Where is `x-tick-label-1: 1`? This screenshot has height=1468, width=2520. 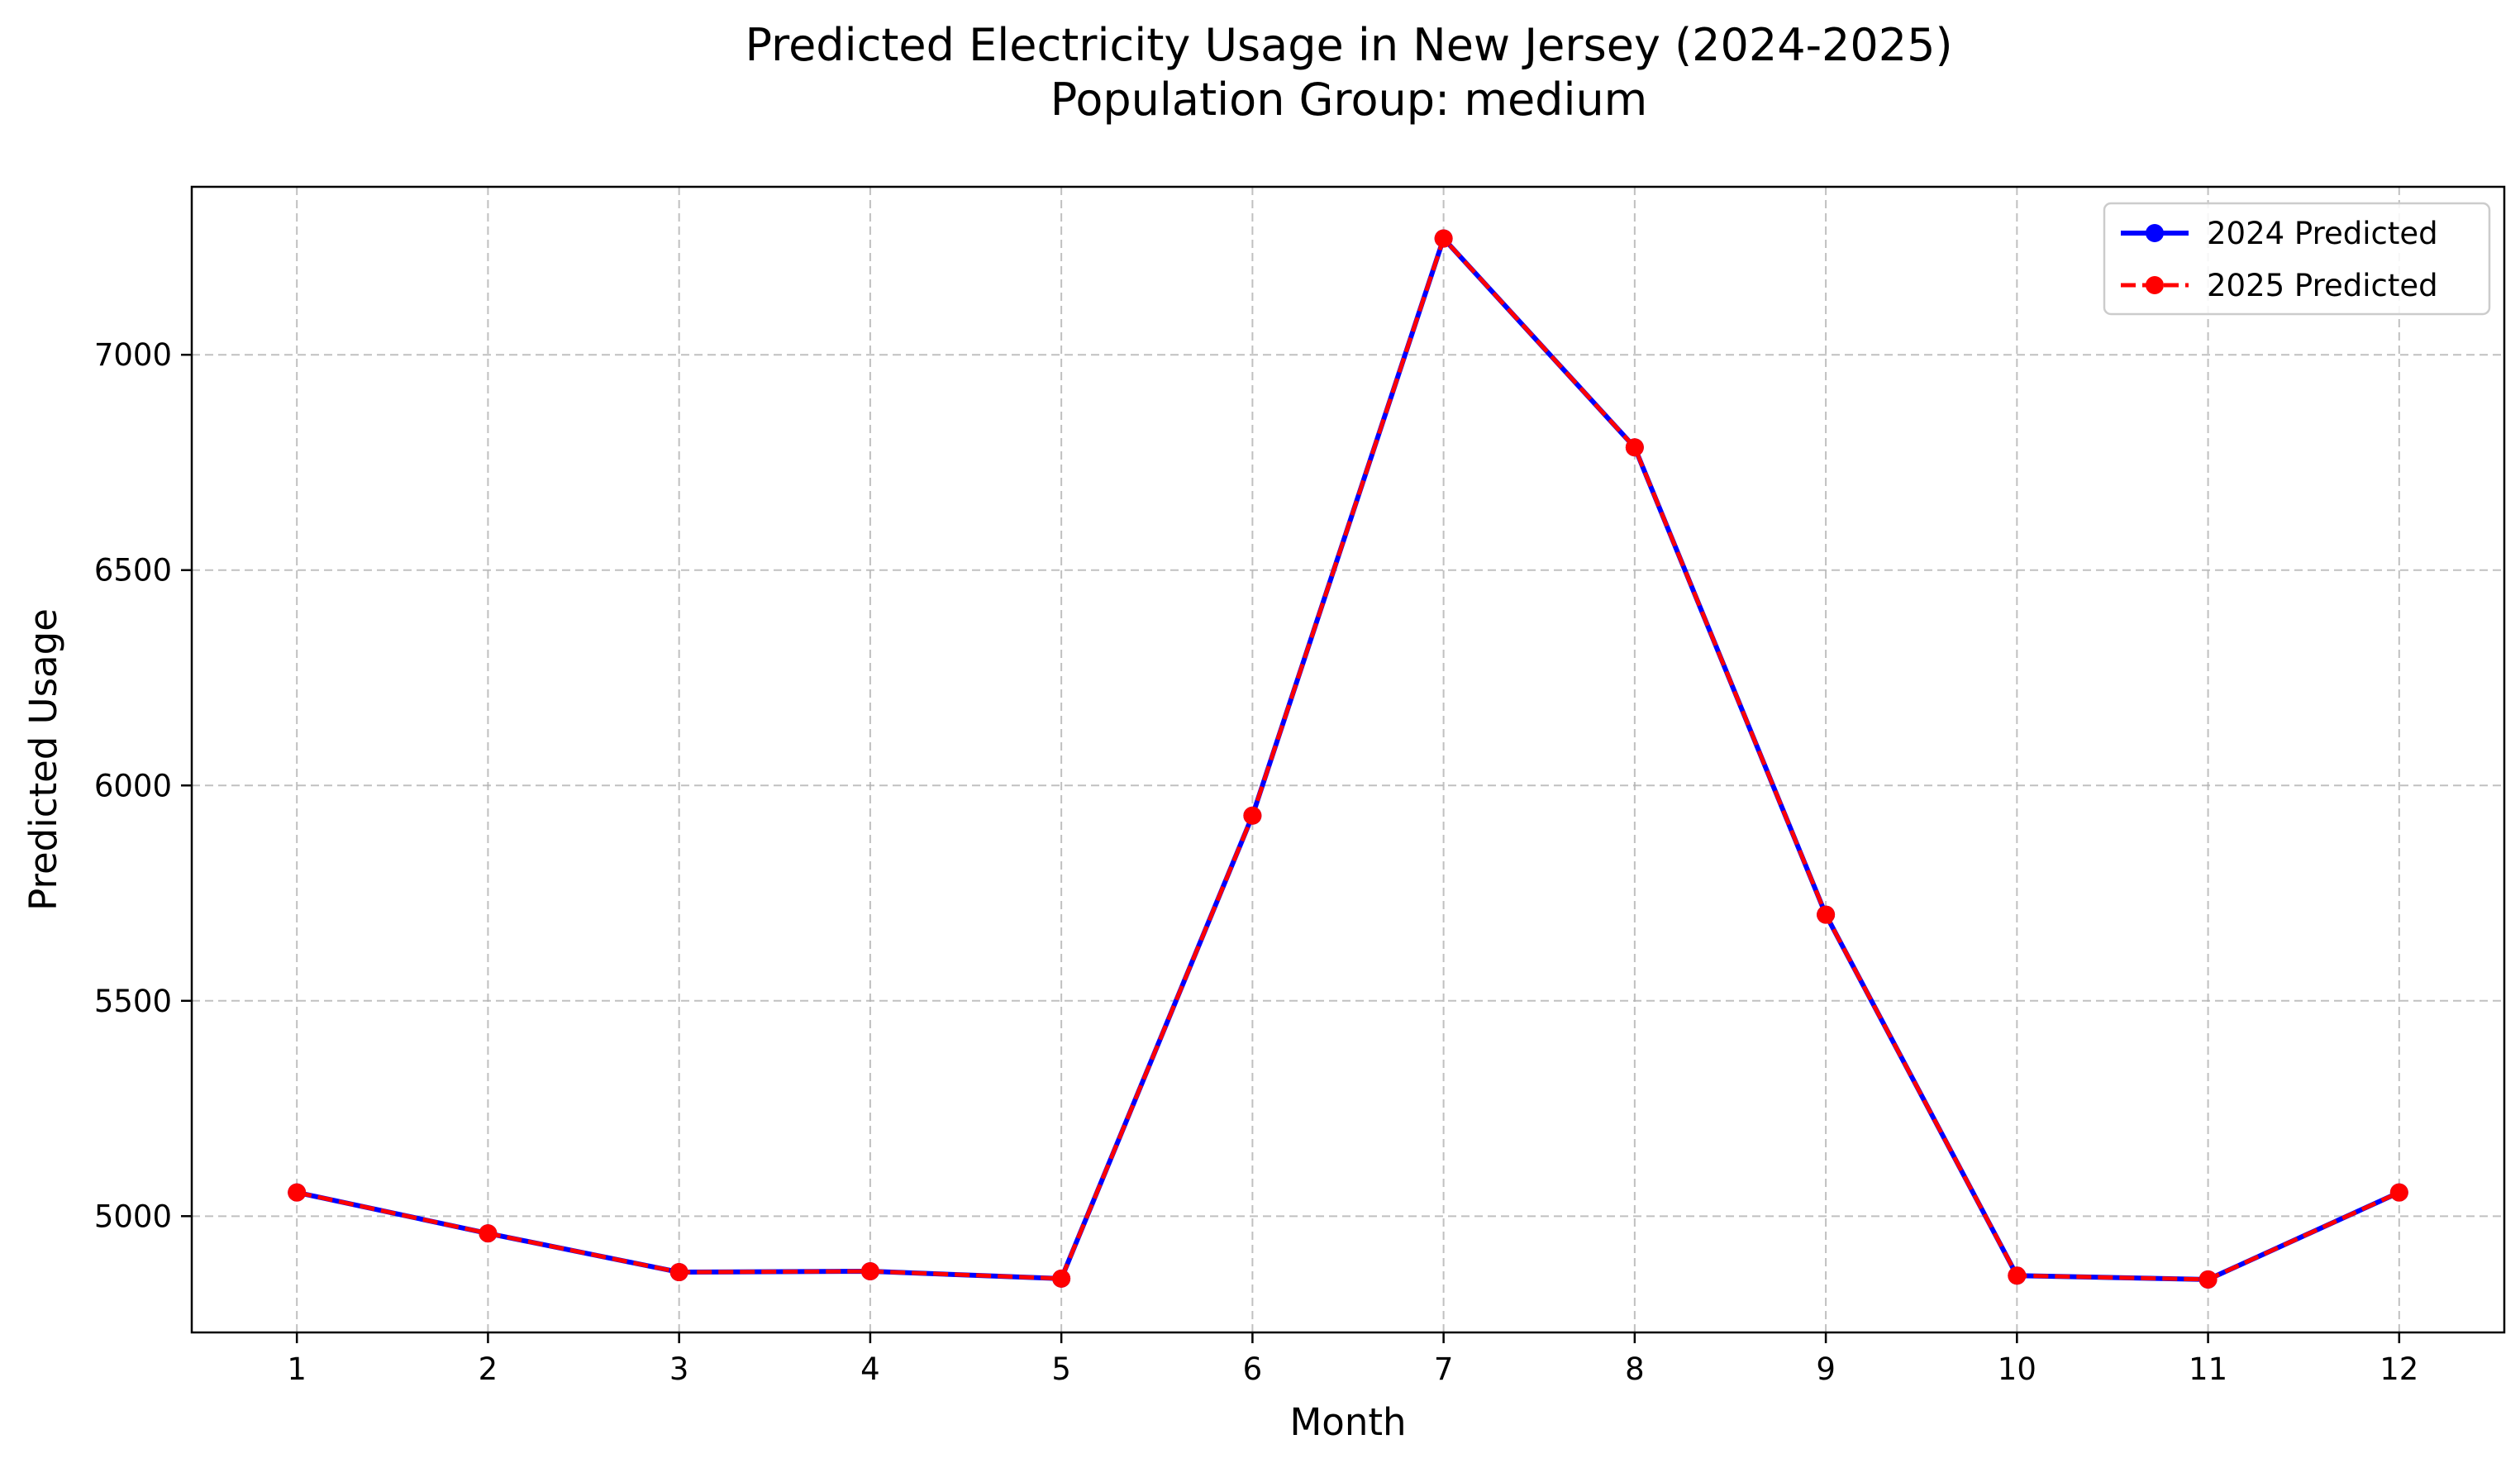
x-tick-label-1: 1 is located at coordinates (297, 1369).